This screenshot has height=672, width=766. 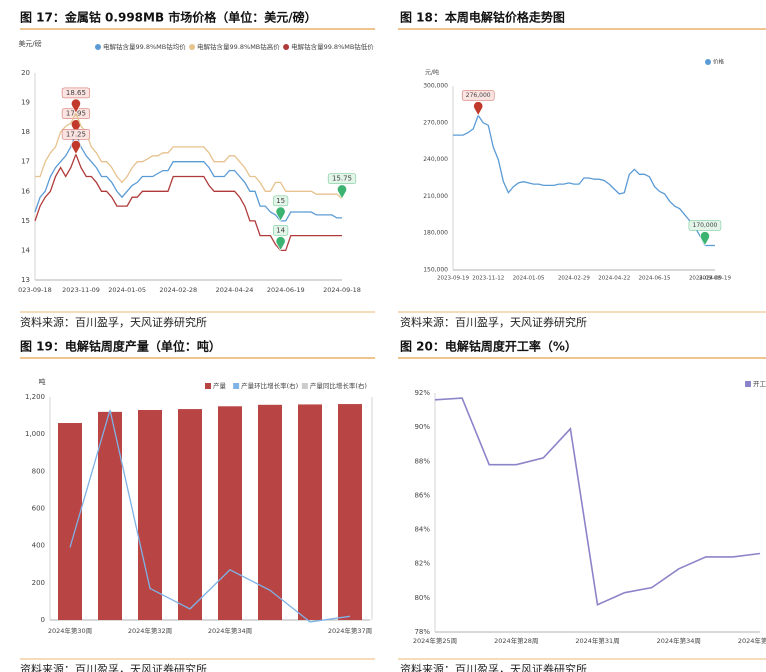 I want to click on y-tick-label: 300,000, so click(x=435, y=86).